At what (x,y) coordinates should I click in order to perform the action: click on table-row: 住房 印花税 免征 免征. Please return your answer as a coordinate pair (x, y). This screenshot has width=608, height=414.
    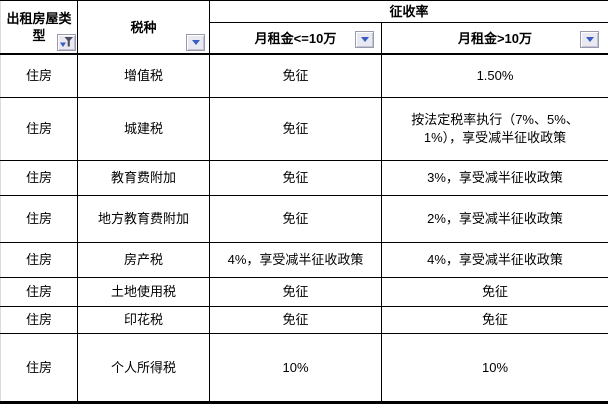
    Looking at the image, I should click on (304, 319).